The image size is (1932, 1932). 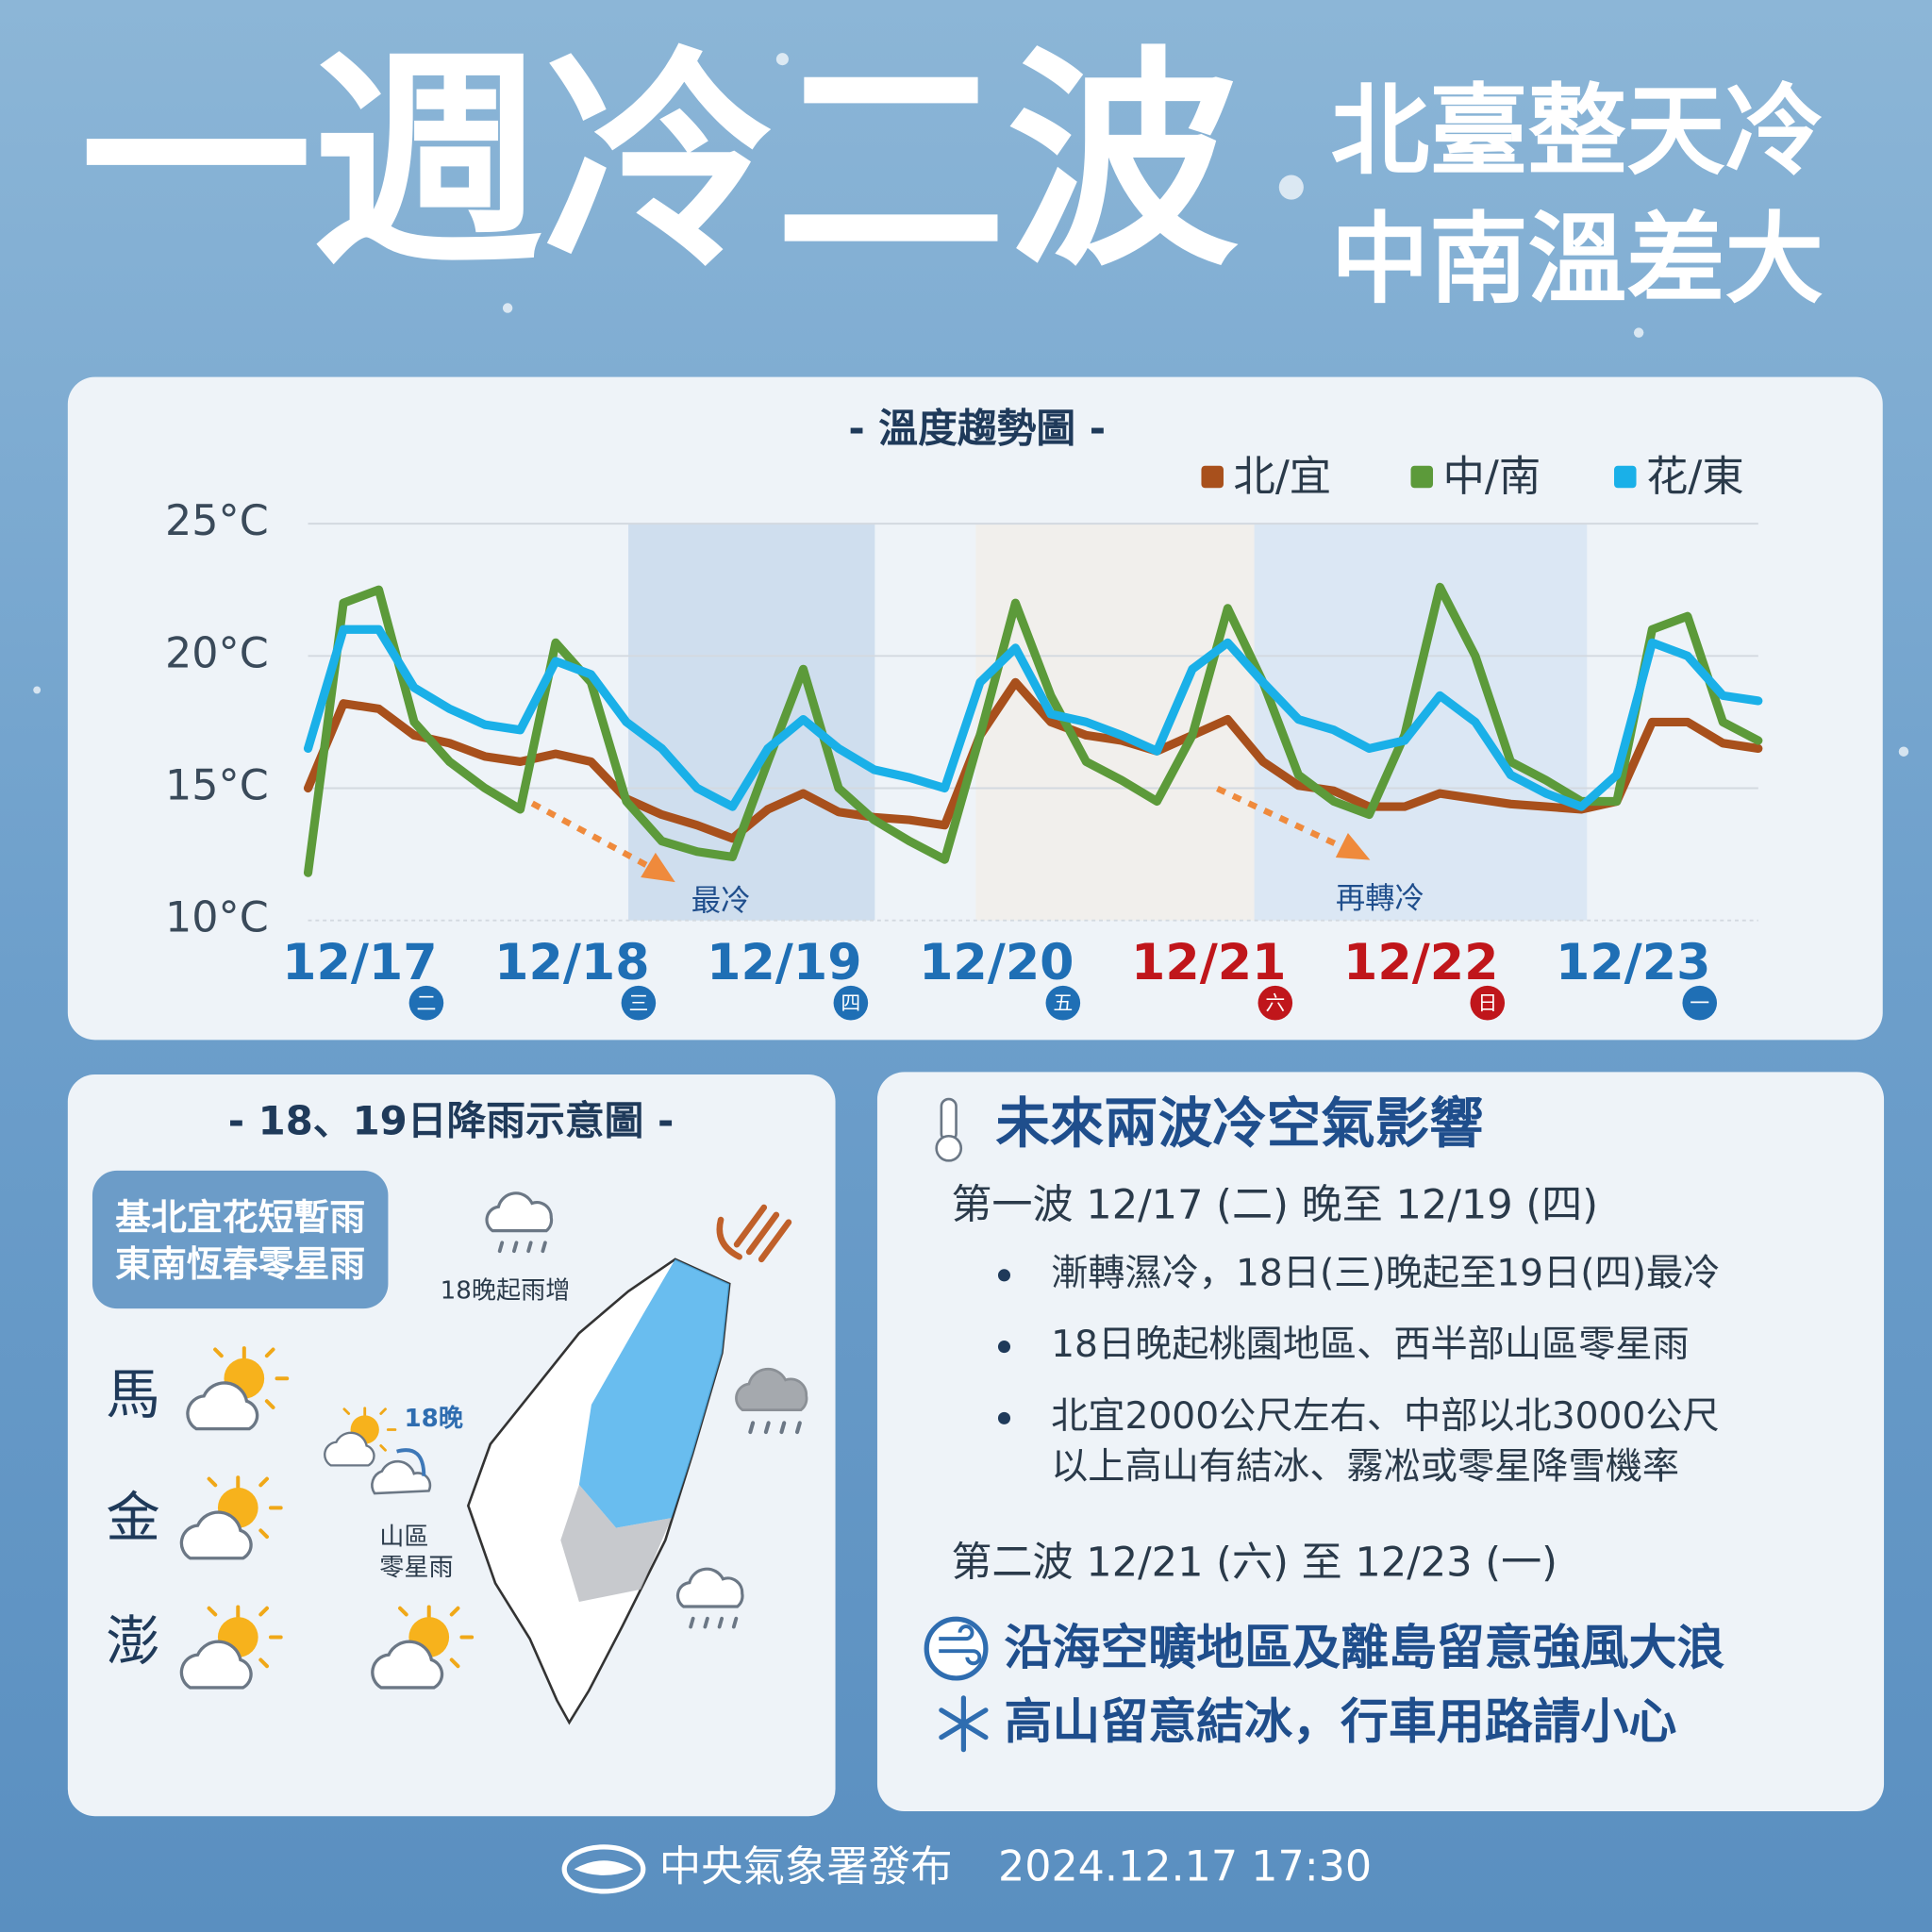 I want to click on annotation: 最冷, so click(x=721, y=901).